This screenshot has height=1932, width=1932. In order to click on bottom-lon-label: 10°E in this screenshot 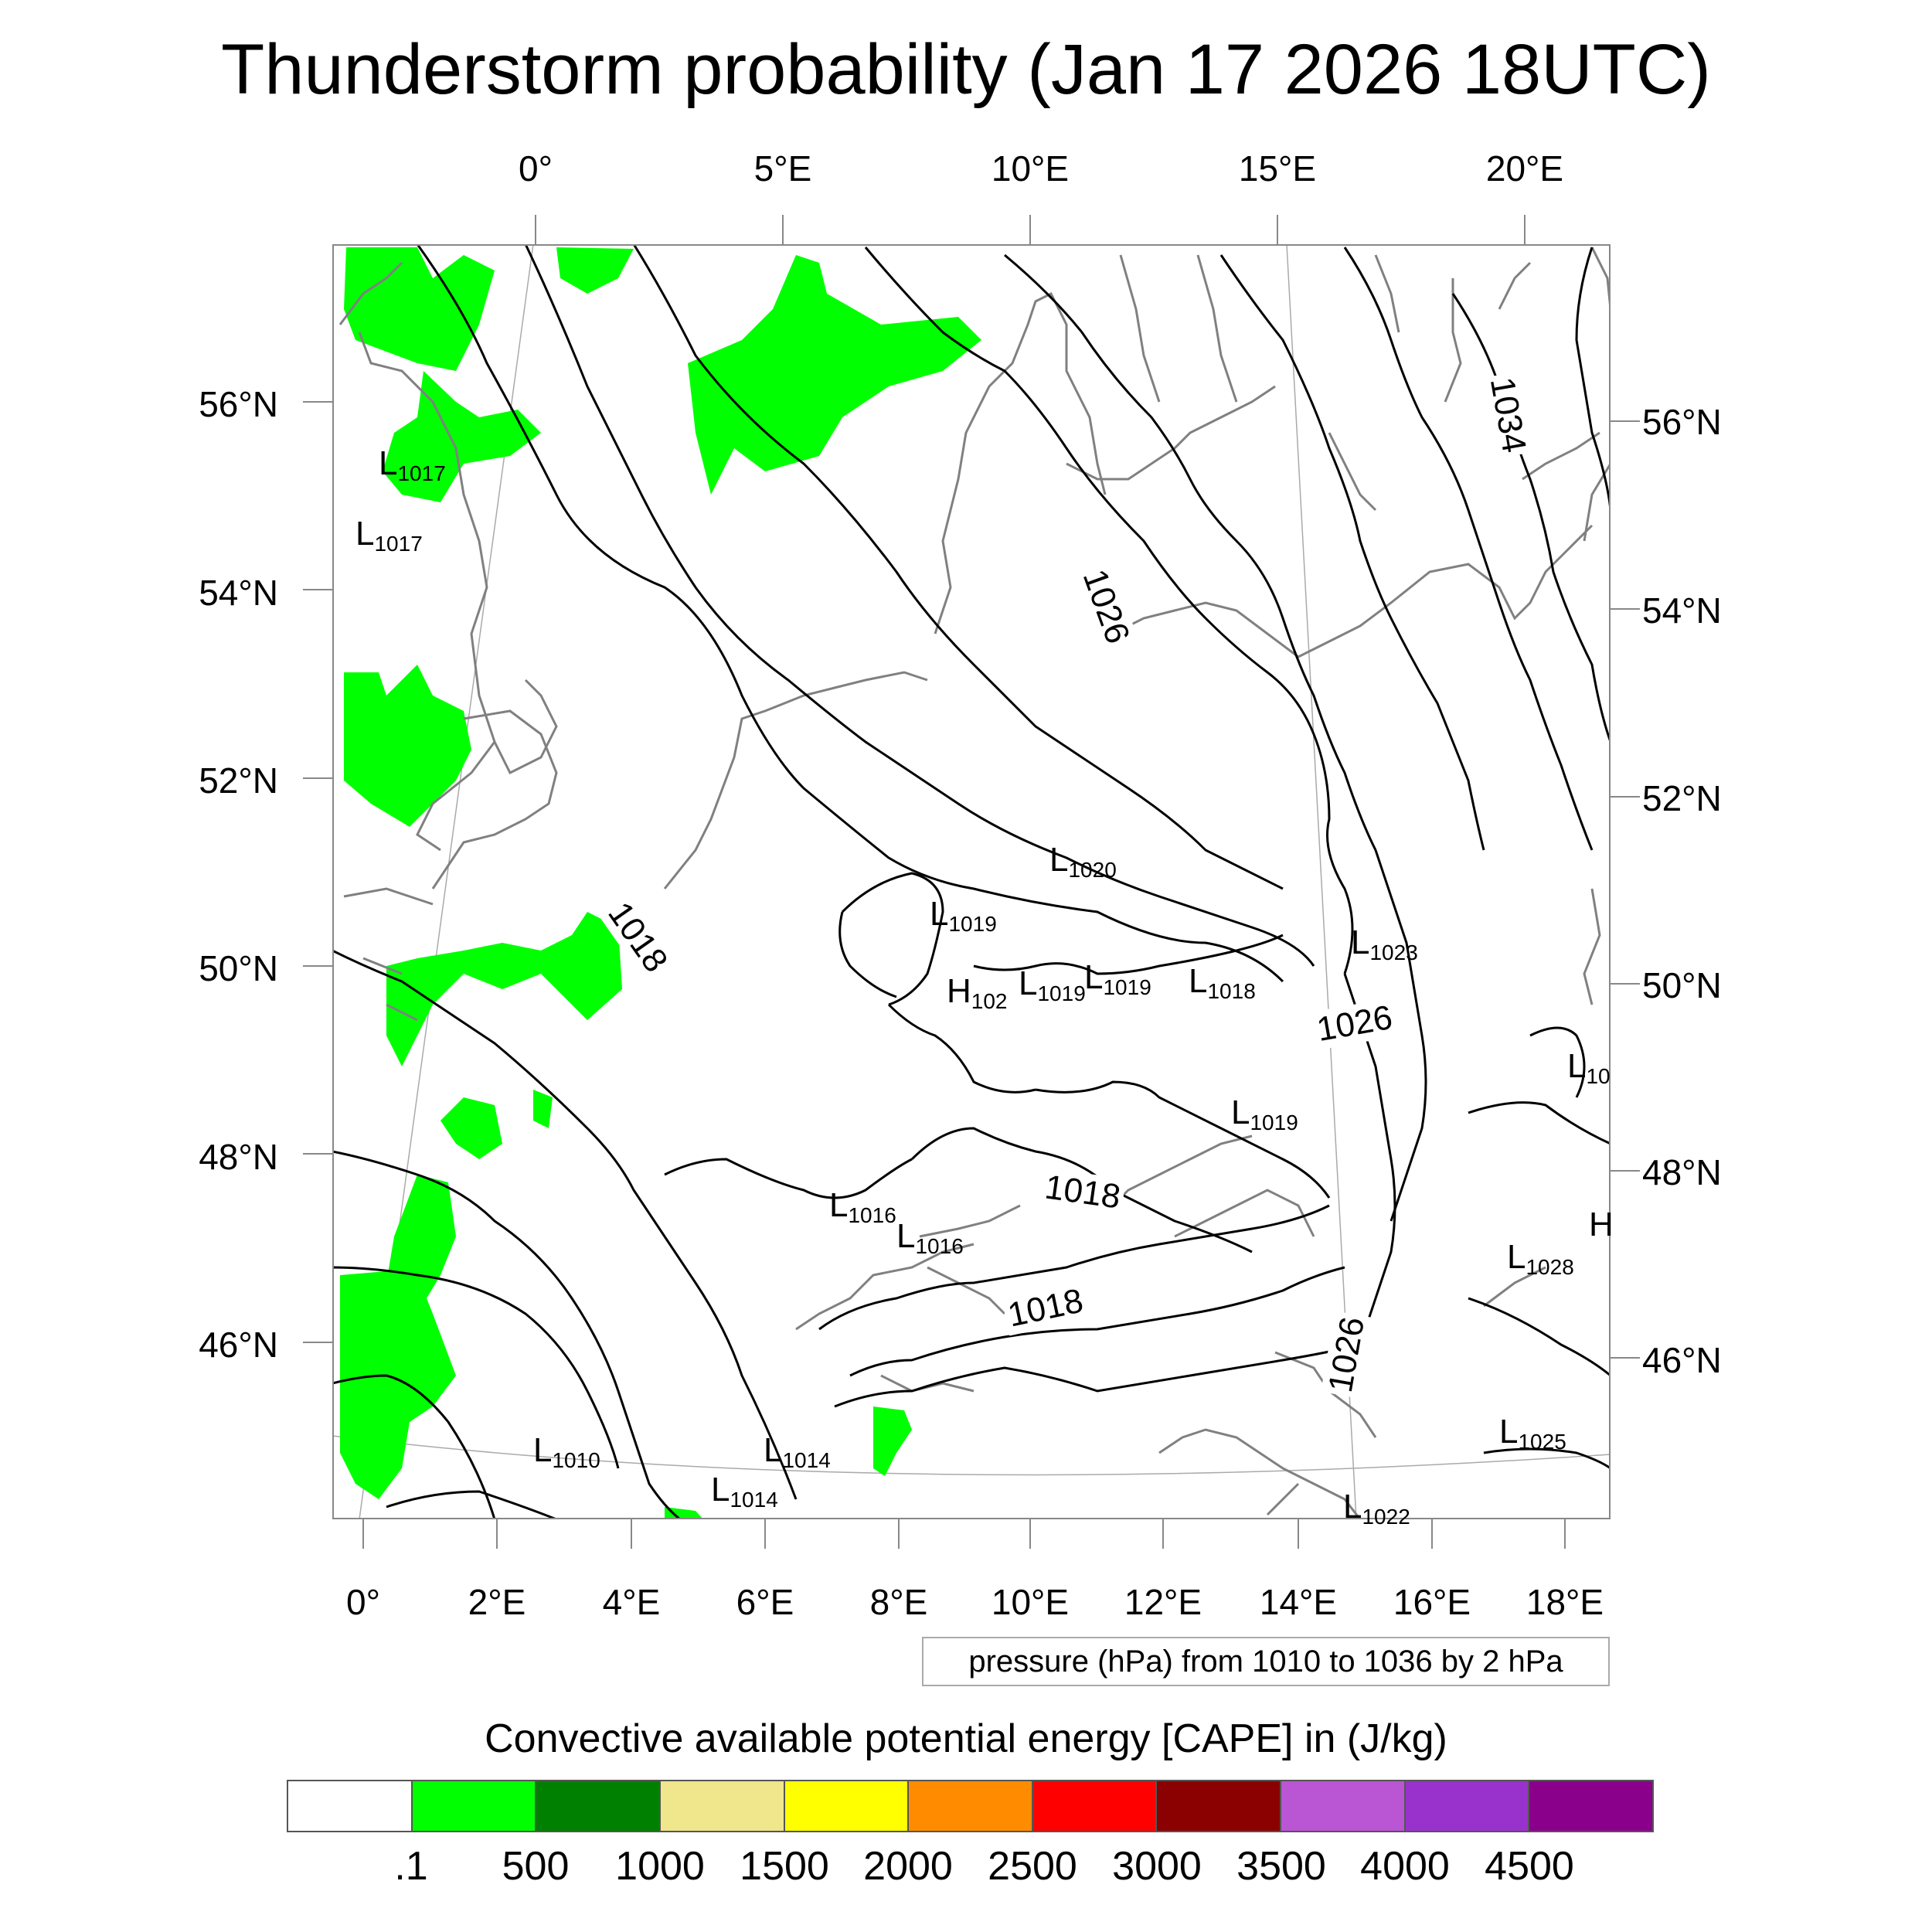, I will do `click(1030, 1602)`.